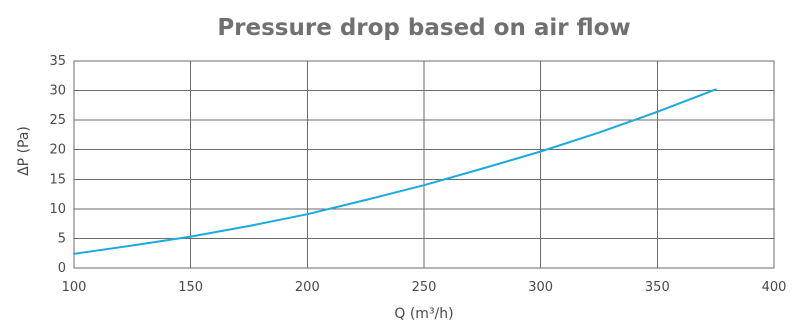 This screenshot has width=792, height=327. What do you see at coordinates (657, 287) in the screenshot?
I see `x-tick-label: 350` at bounding box center [657, 287].